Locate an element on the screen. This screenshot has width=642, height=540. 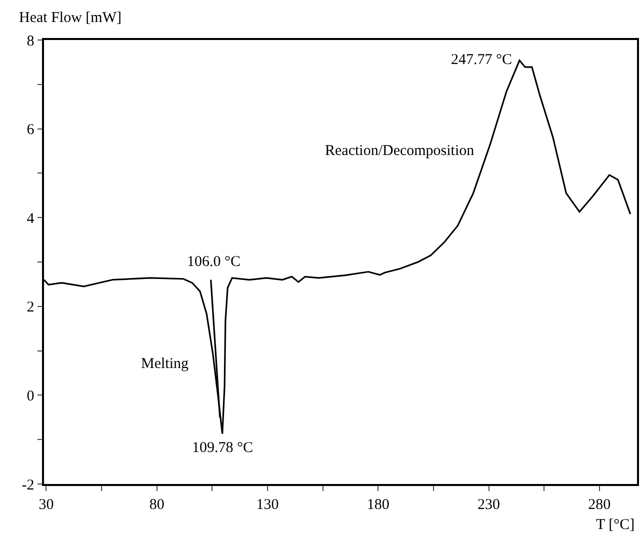
x-axis-title: T [°C] is located at coordinates (615, 525).